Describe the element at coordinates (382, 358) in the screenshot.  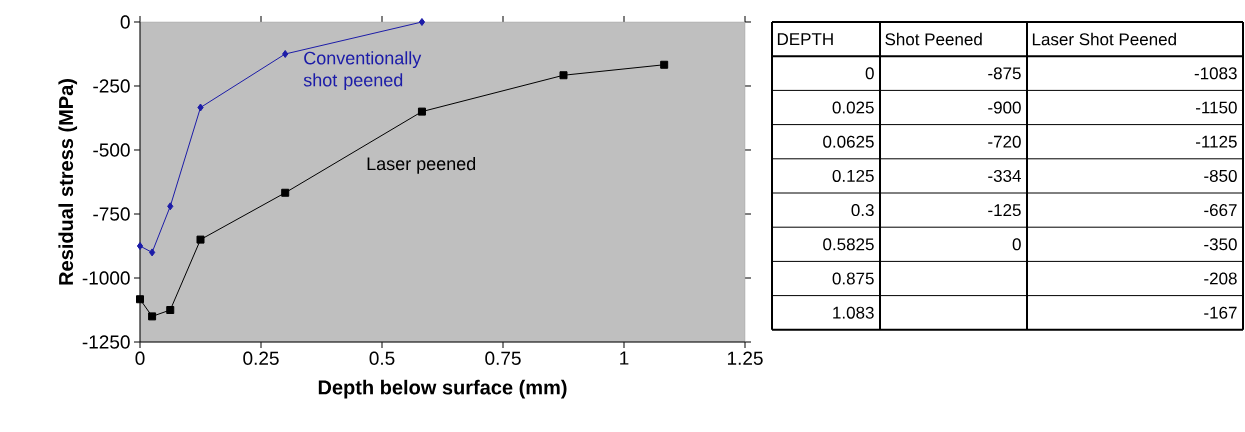
I see `x-tick-label: 0.5` at that location.